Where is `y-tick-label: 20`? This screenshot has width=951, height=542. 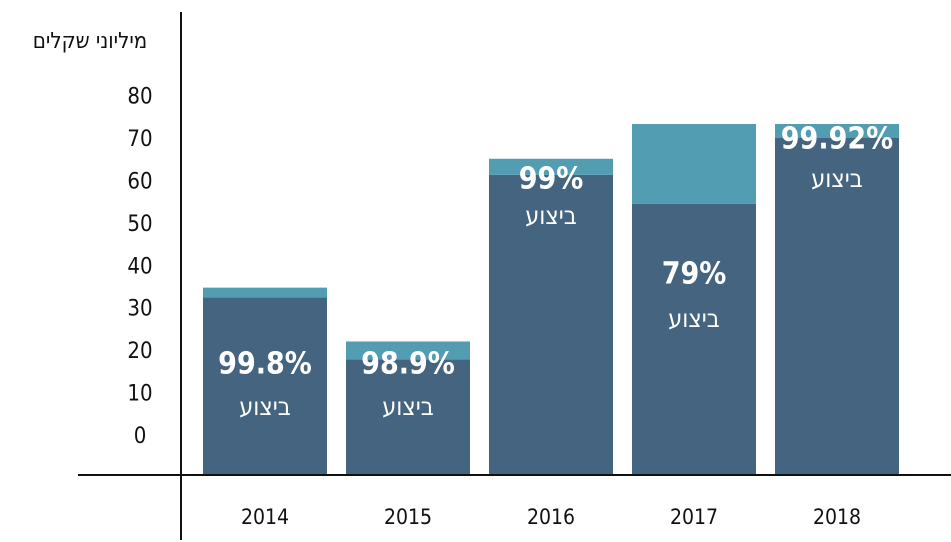
y-tick-label: 20 is located at coordinates (139, 351).